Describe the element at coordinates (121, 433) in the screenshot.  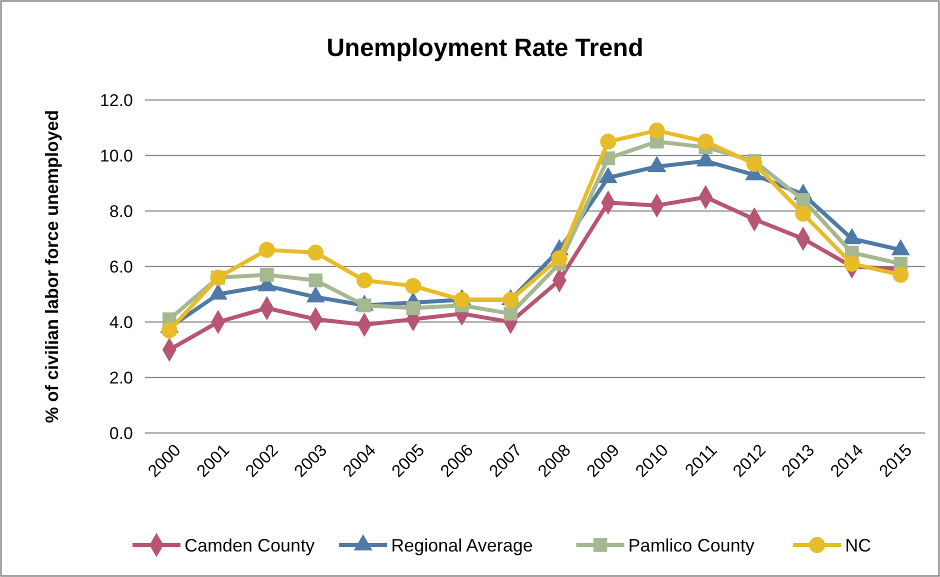
I see `y-tick-label: 0.0` at that location.